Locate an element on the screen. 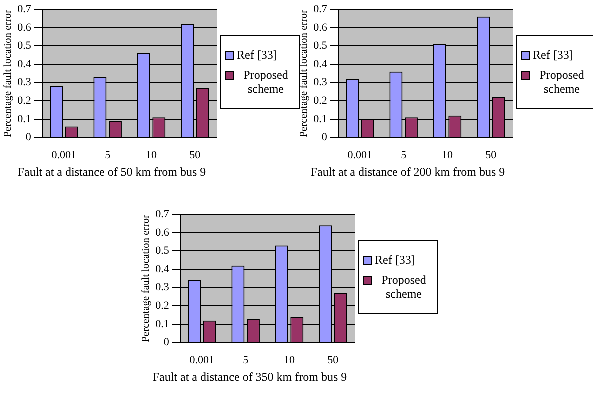 This screenshot has height=403, width=593. x-axis-title: Fault at a distance of 200 km from bus 9 is located at coordinates (408, 172).